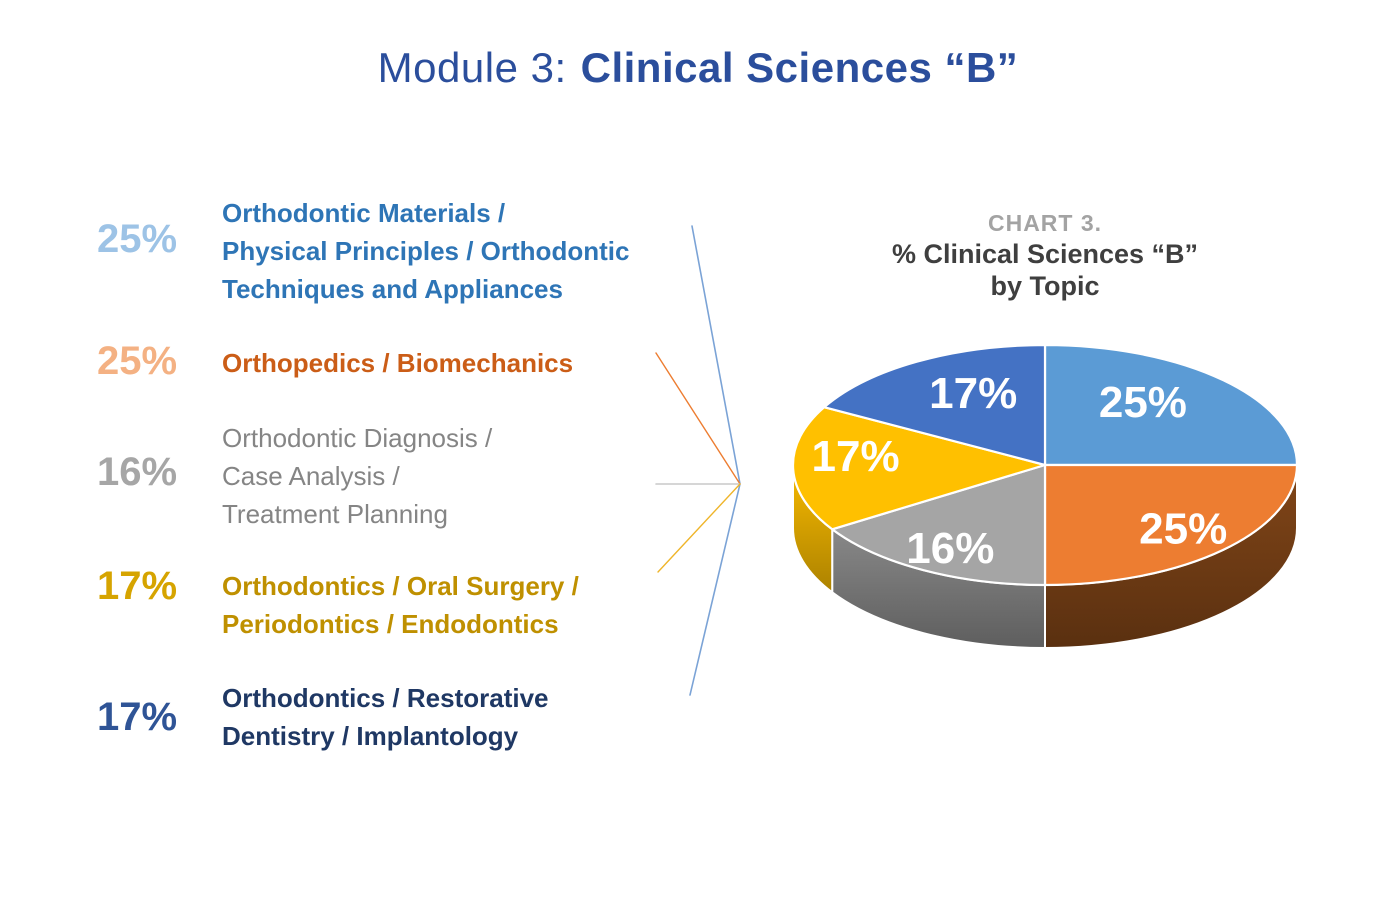  I want to click on topic-percent-5: 17%, so click(137, 717).